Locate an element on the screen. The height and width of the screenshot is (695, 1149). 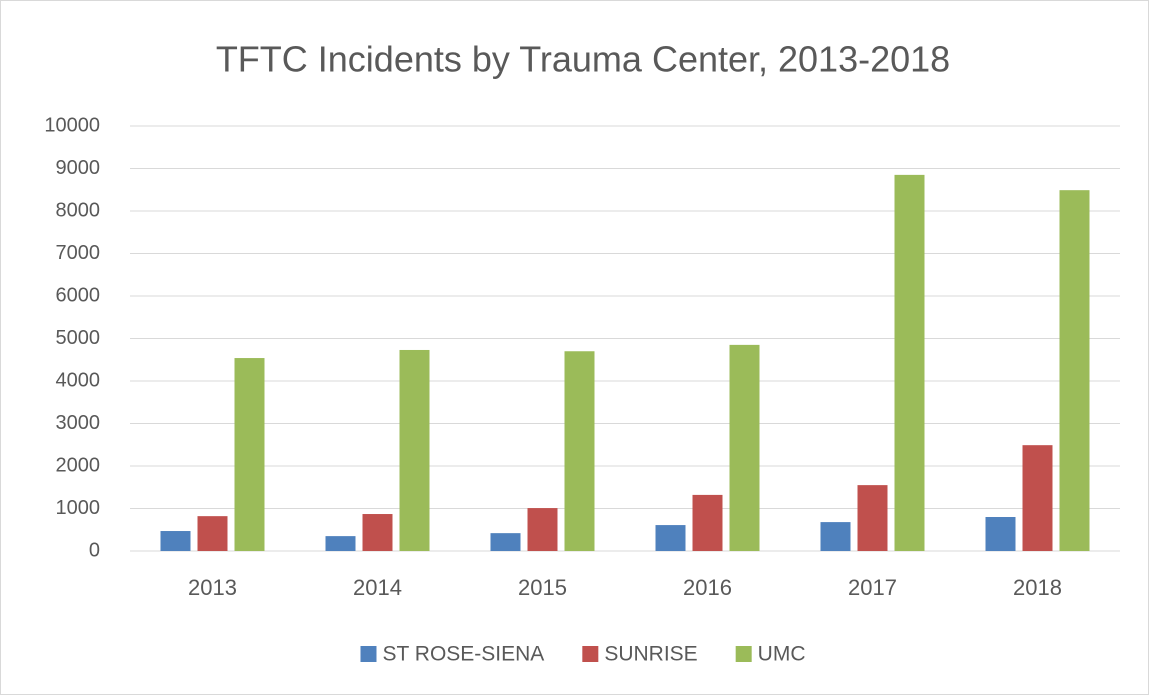
y-tick-label: 6000 is located at coordinates (78, 295).